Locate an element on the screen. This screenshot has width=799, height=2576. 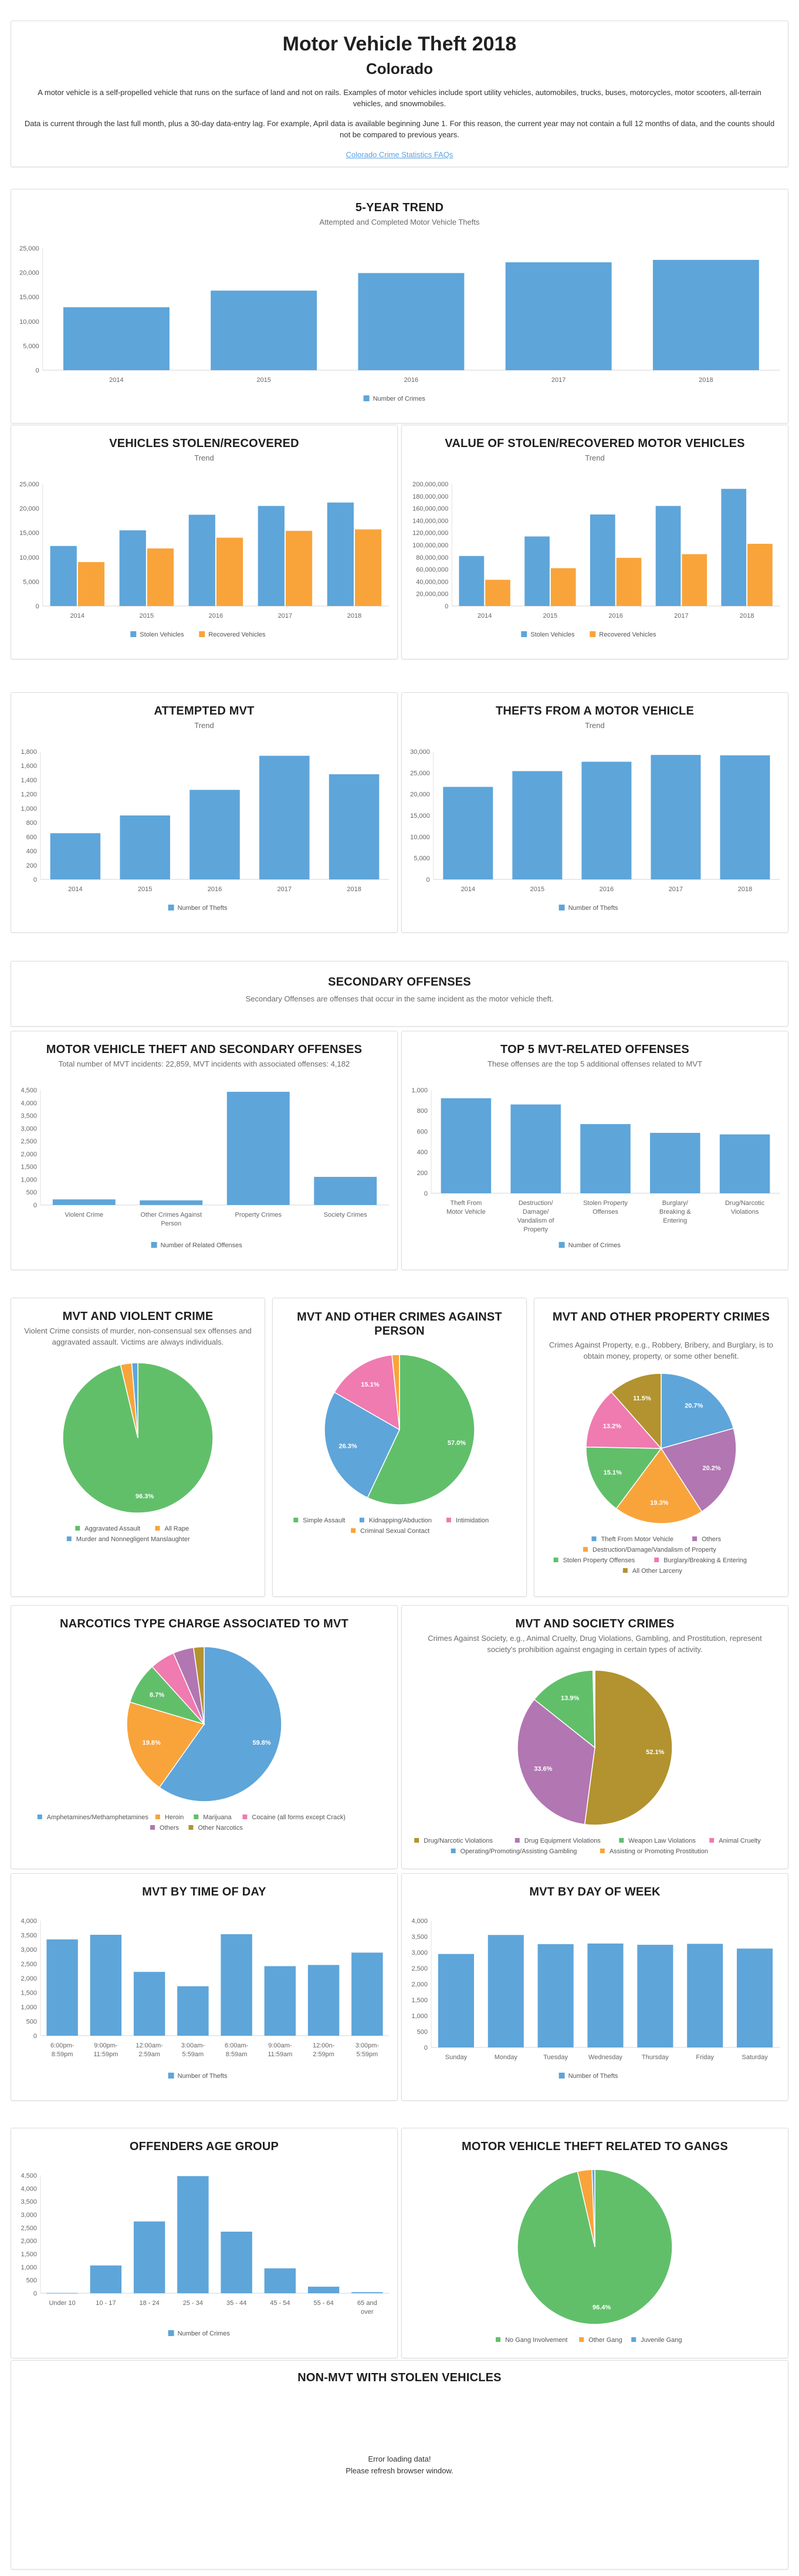
bar-number-of-thefts-12-00am-2-59am is located at coordinates (149, 2004).